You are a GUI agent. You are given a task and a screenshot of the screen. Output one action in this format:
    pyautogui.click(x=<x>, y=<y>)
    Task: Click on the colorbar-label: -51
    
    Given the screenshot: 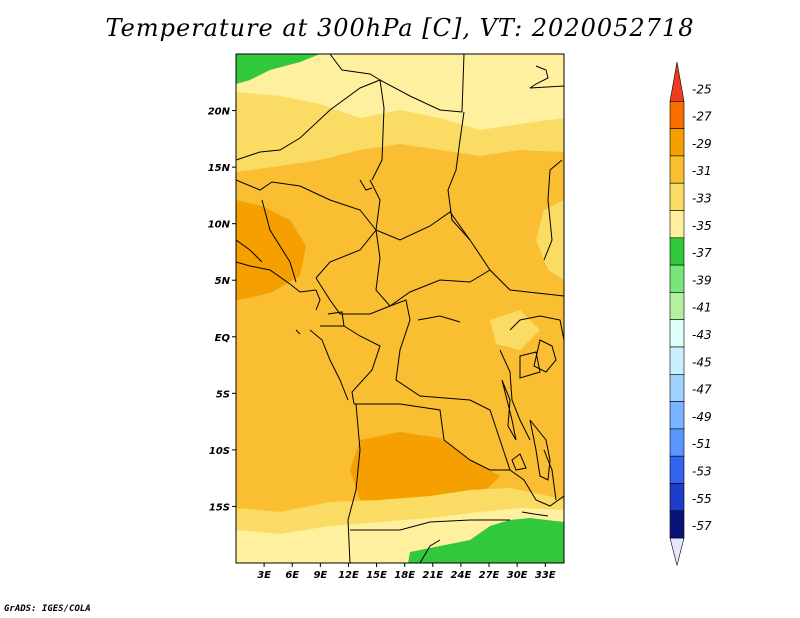 What is the action you would take?
    pyautogui.click(x=702, y=444)
    